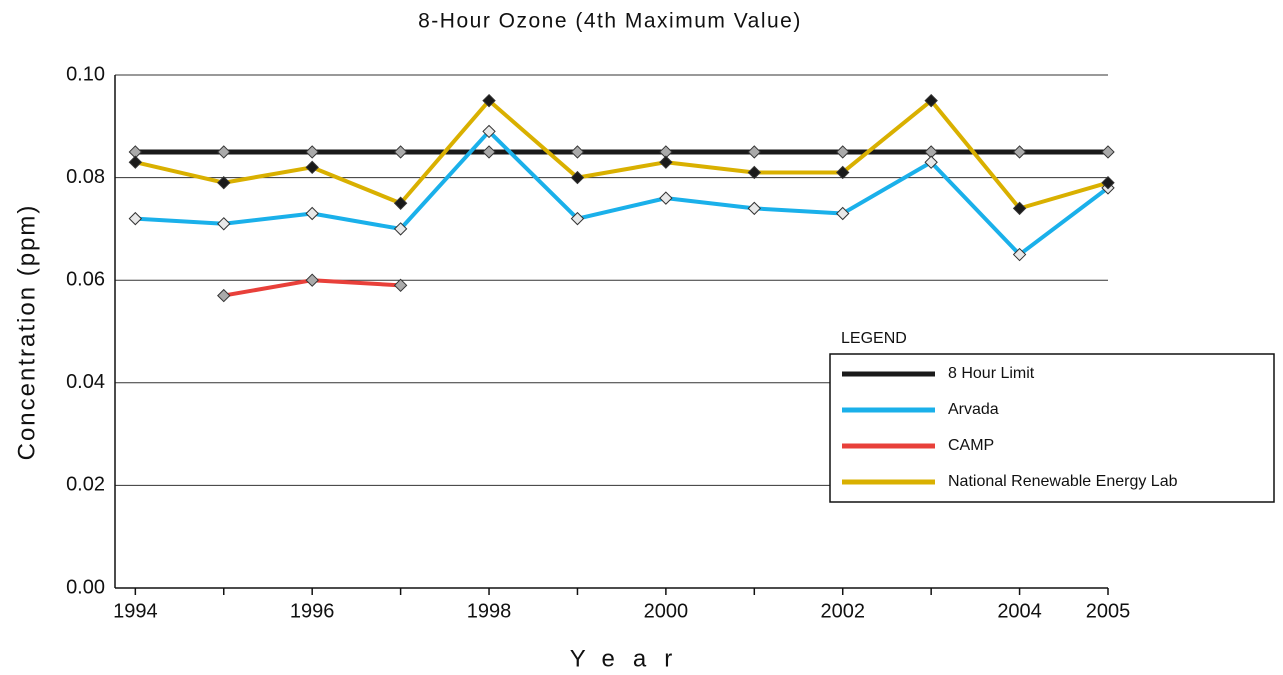  I want to click on y-tick-label: 0.08, so click(85, 177).